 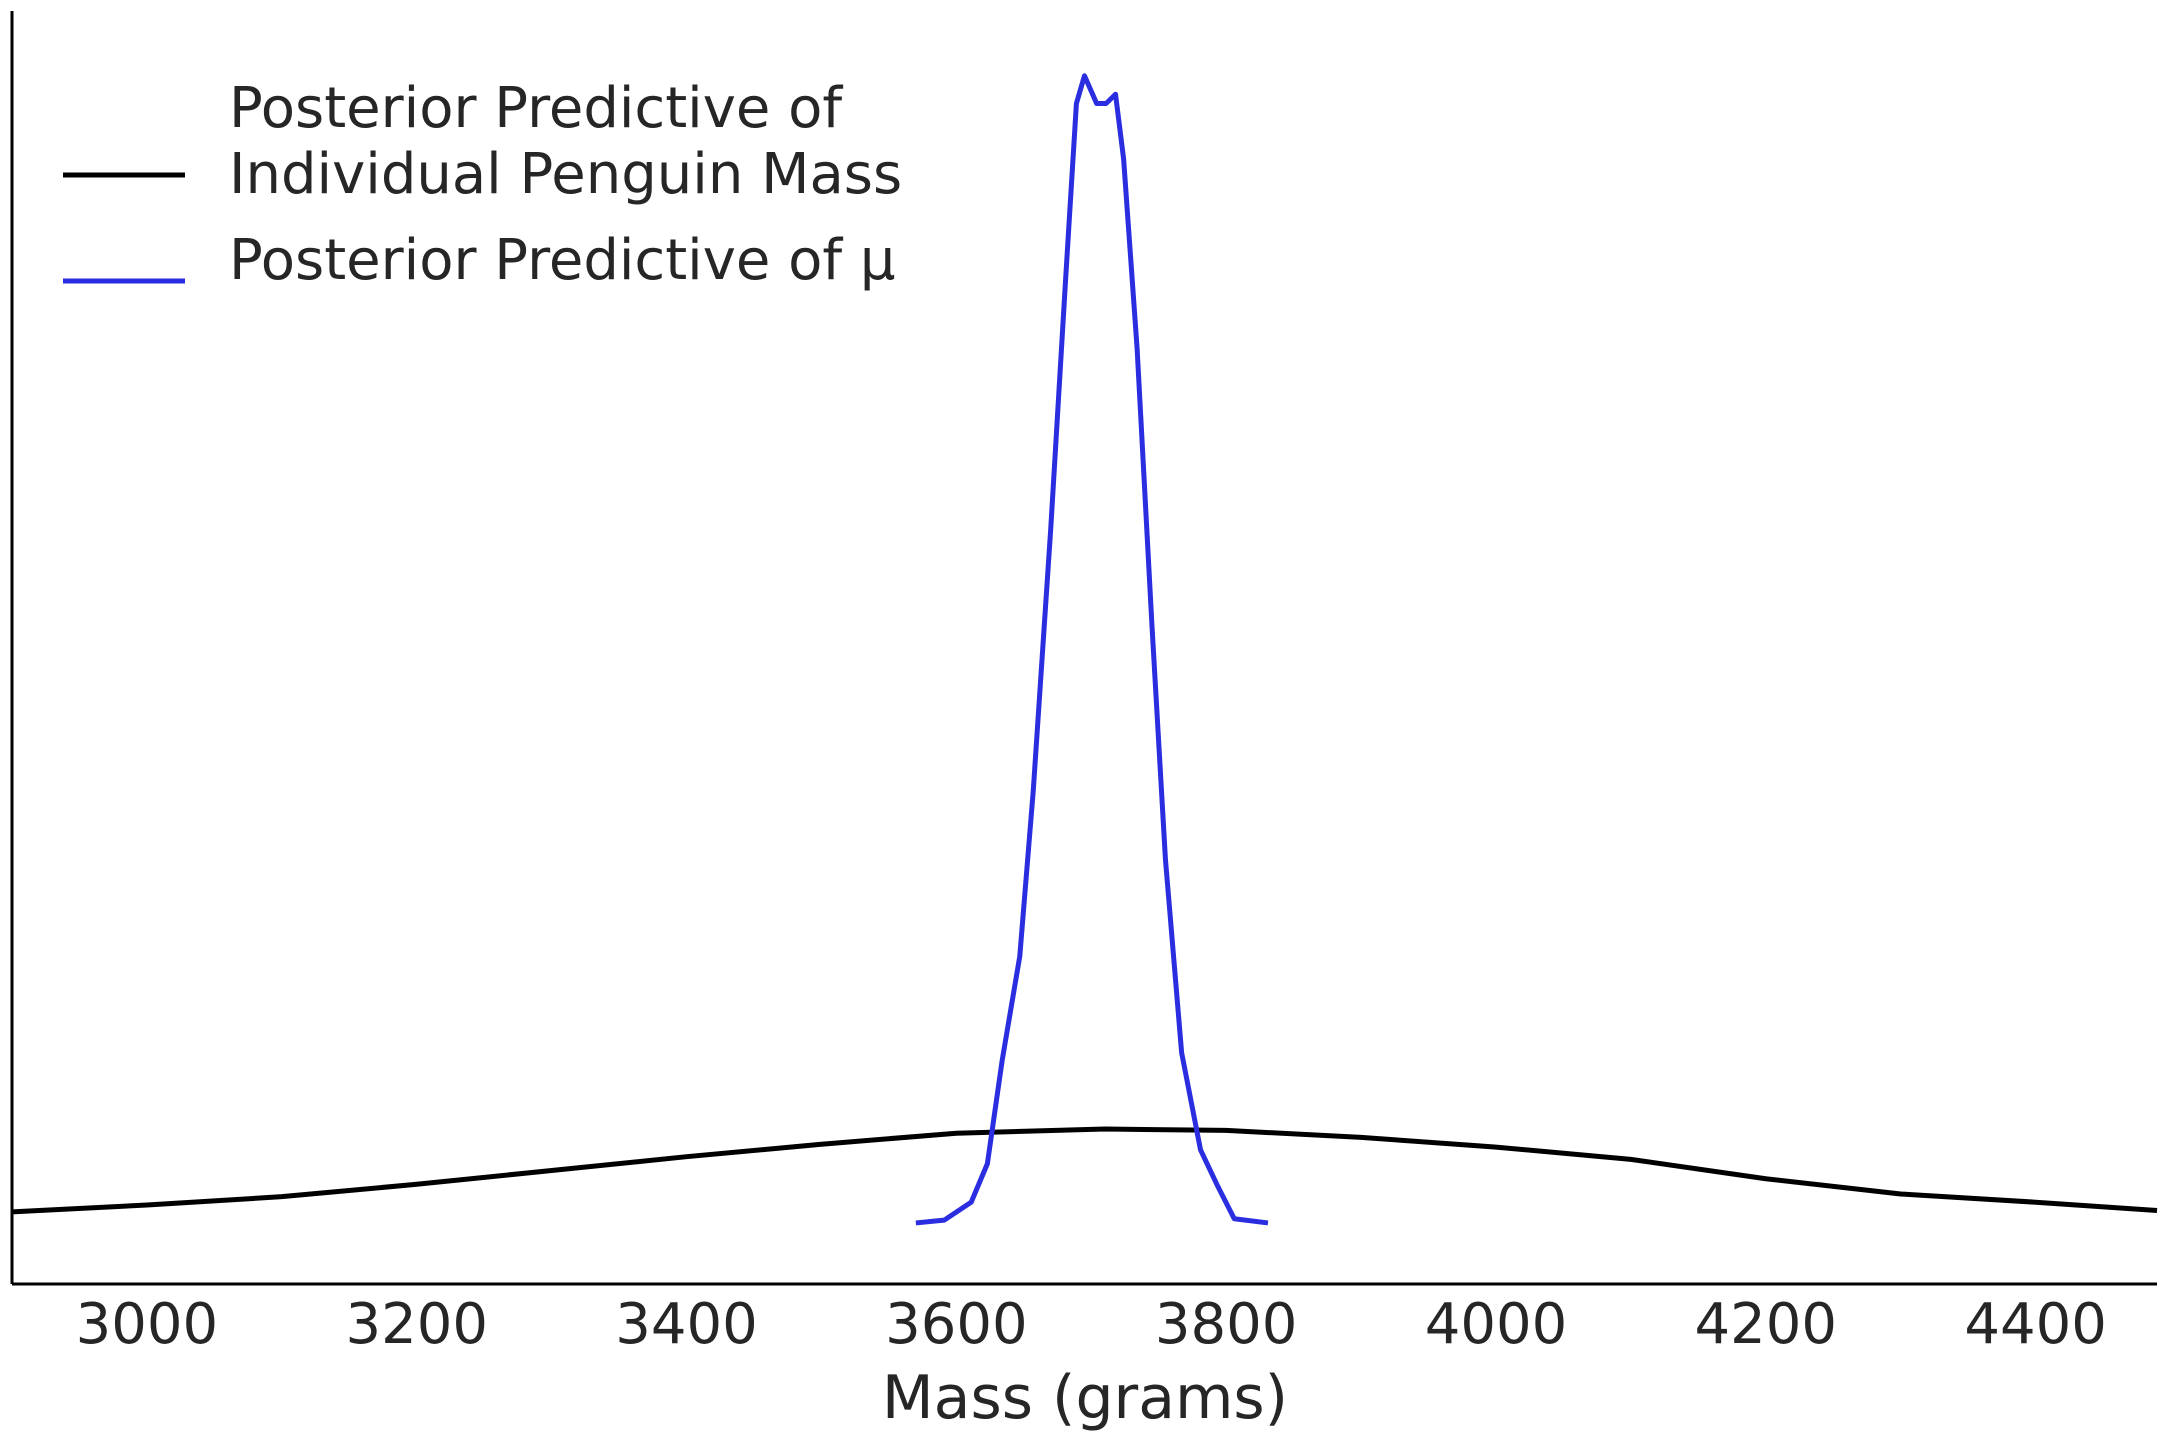 What do you see at coordinates (2035, 1324) in the screenshot?
I see `x-tick-label: 4400` at bounding box center [2035, 1324].